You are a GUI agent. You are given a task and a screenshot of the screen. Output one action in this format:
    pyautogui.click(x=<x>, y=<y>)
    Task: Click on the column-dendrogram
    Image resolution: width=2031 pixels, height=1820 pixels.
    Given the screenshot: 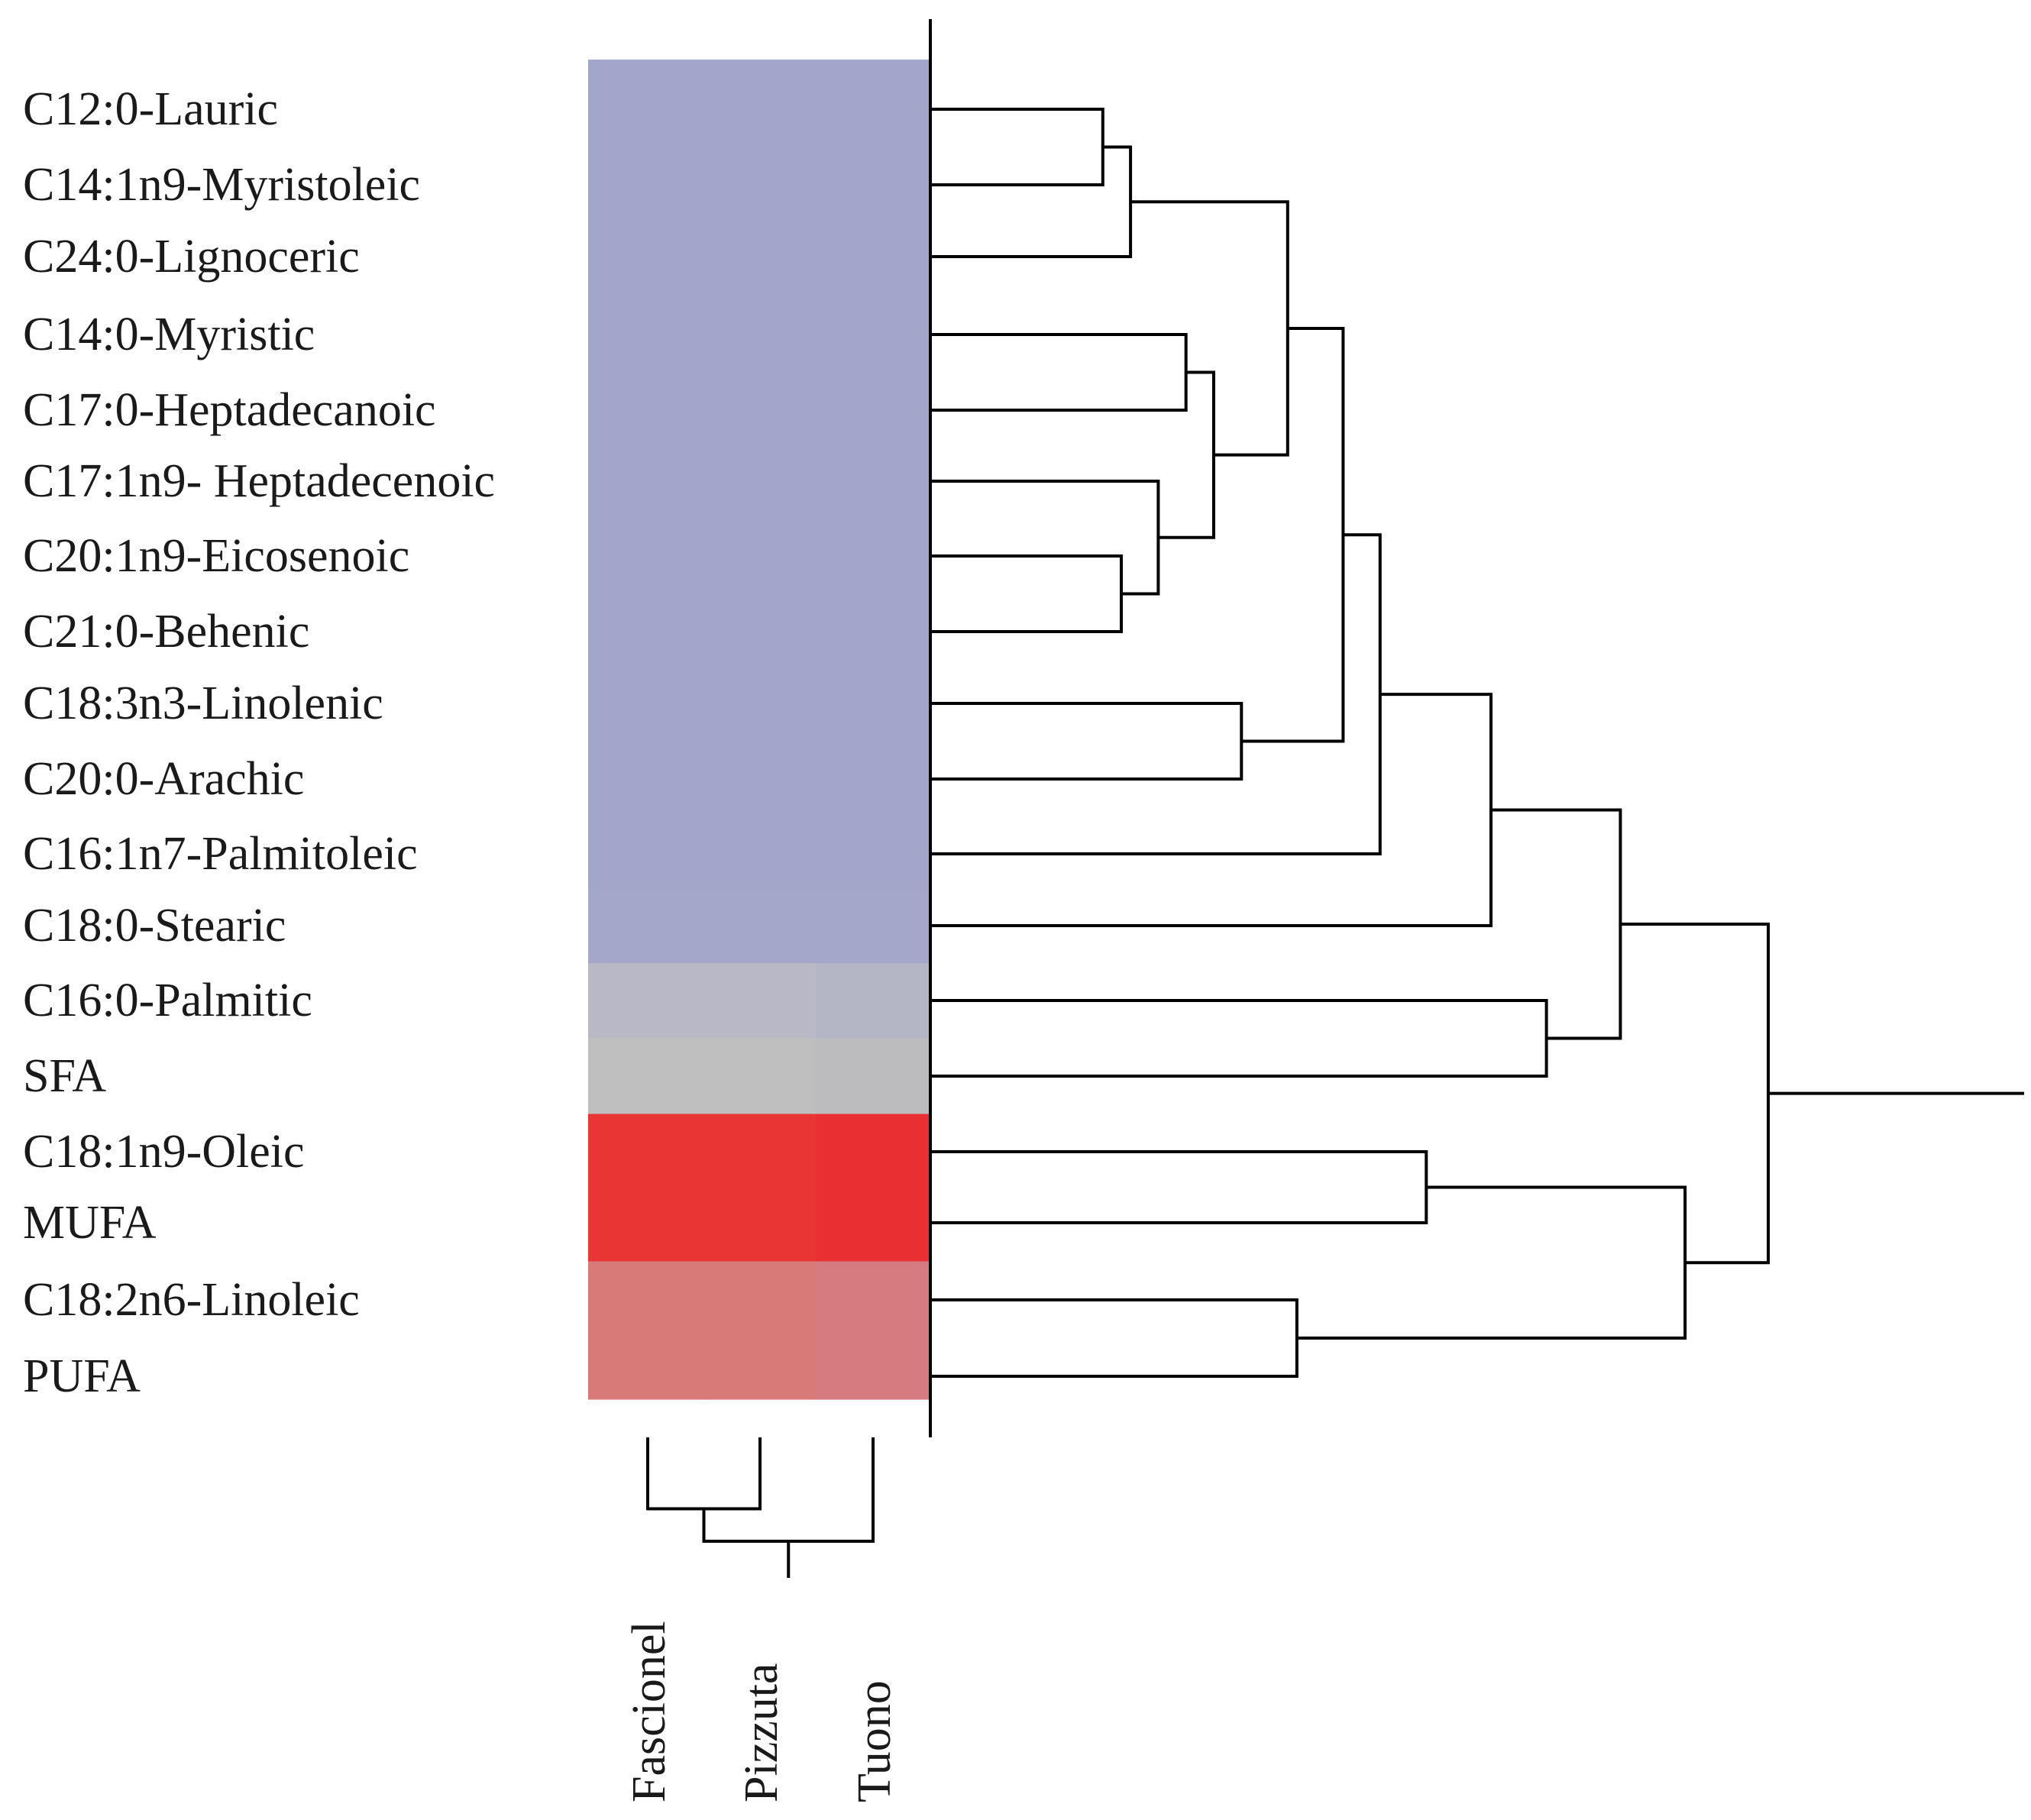 What is the action you would take?
    pyautogui.click(x=760, y=1507)
    